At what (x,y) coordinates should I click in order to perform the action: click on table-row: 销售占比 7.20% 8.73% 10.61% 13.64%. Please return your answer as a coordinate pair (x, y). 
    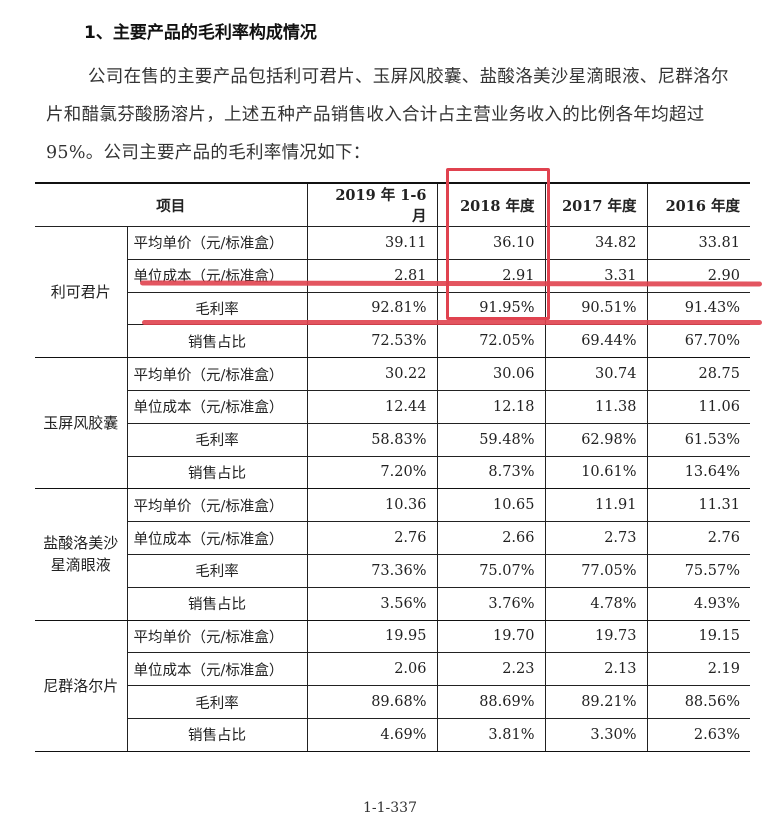
    Looking at the image, I should click on (392, 472).